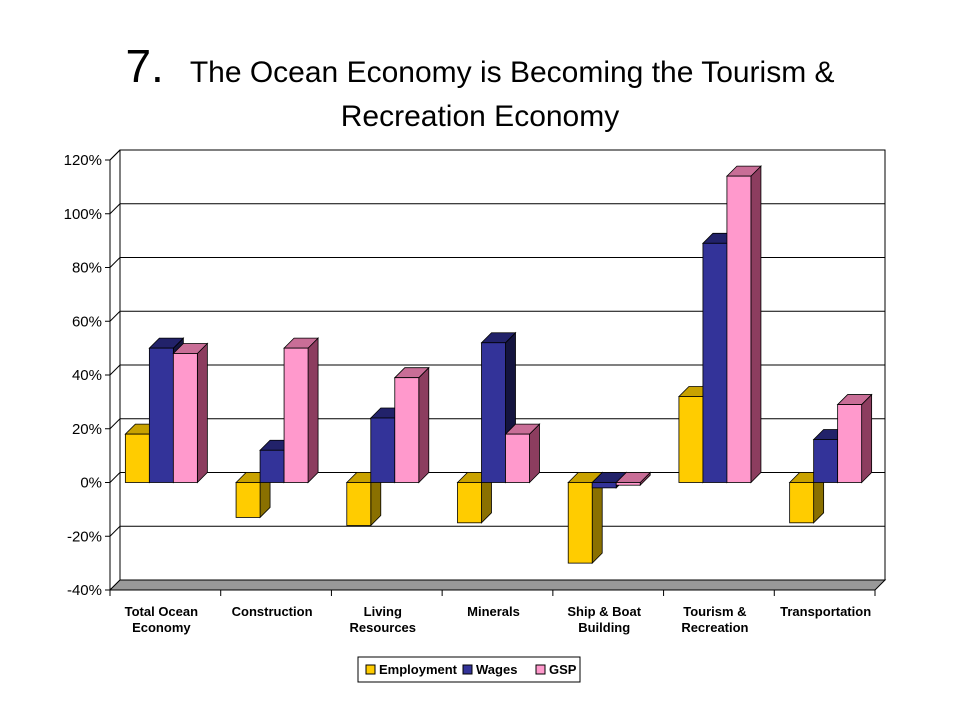  I want to click on y-tick-label: -20%, so click(84, 536).